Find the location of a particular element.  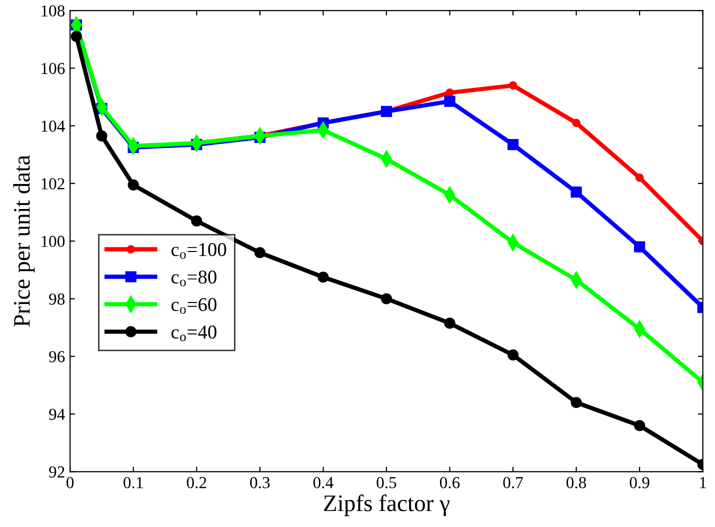

x-tick-label: 0.4 is located at coordinates (323, 482).